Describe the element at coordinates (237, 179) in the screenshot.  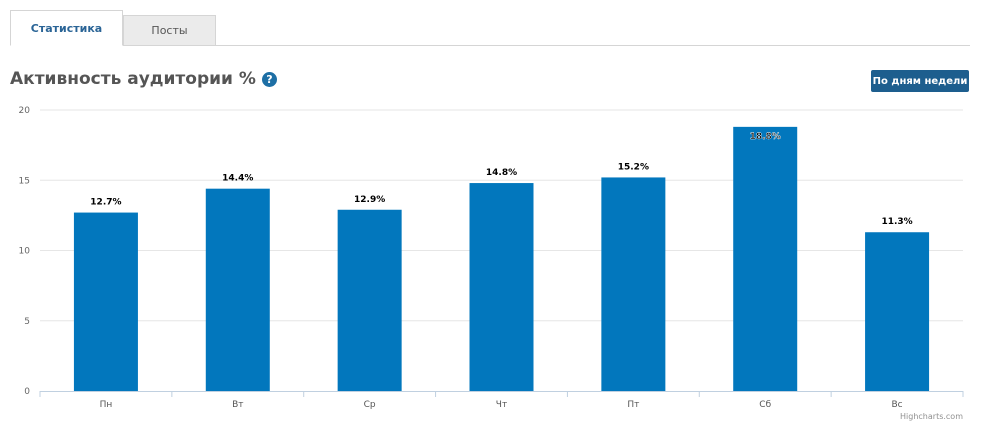
I see `data-label: 14.4%` at that location.